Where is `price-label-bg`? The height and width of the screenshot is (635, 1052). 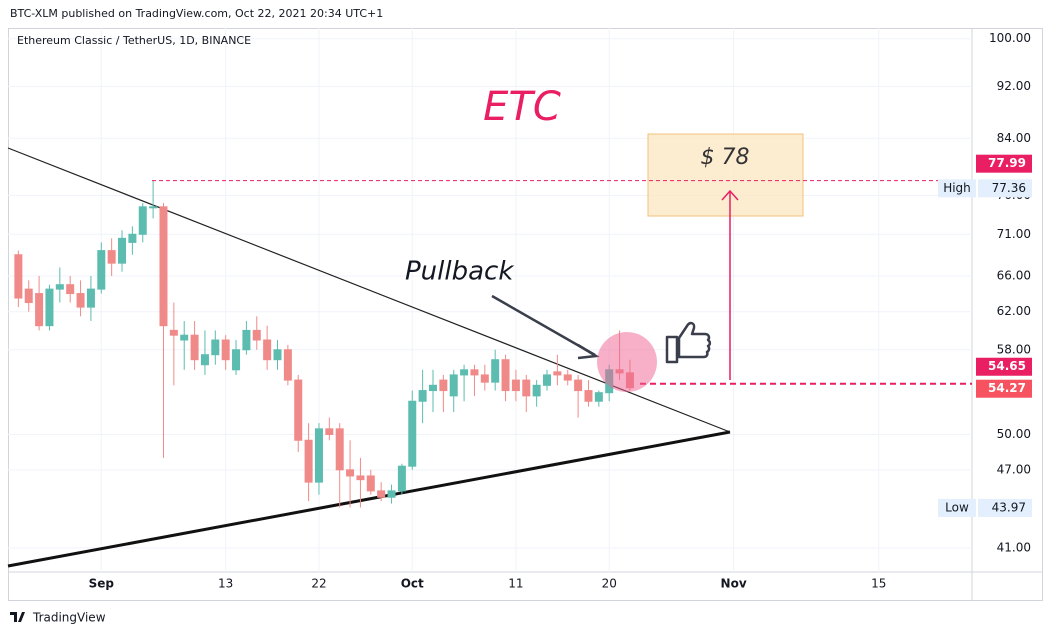 price-label-bg is located at coordinates (1004, 366).